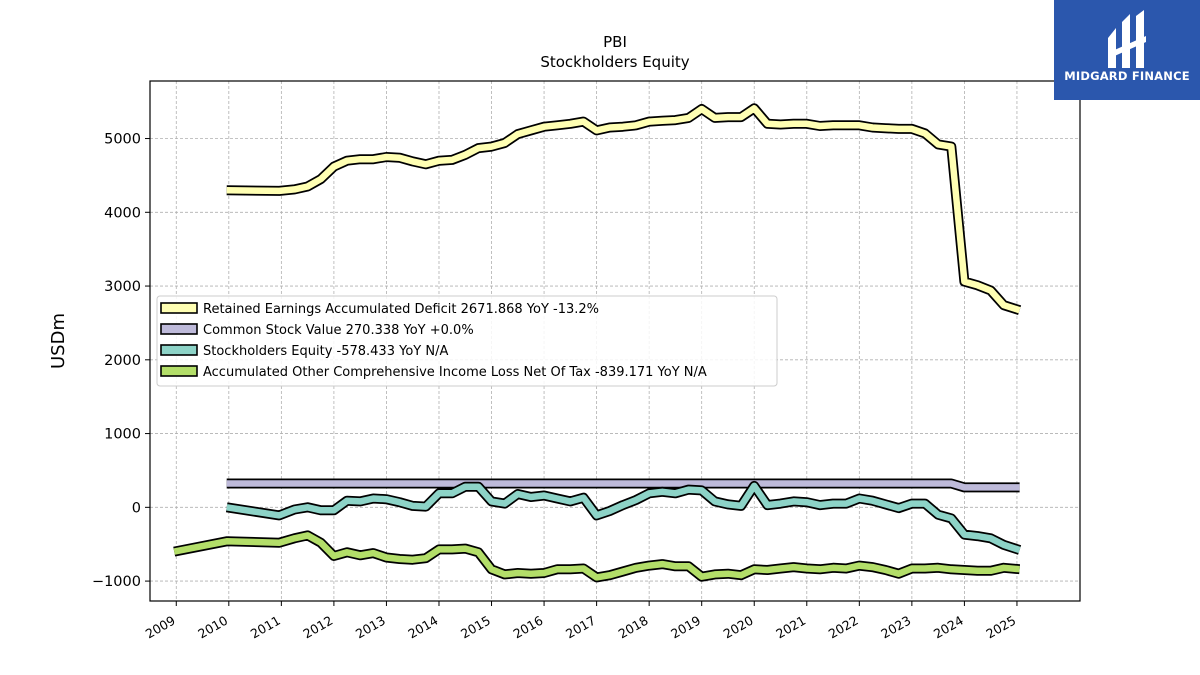  Describe the element at coordinates (1127, 76) in the screenshot. I see `brand-name: MIDGARD FINANCE` at that location.